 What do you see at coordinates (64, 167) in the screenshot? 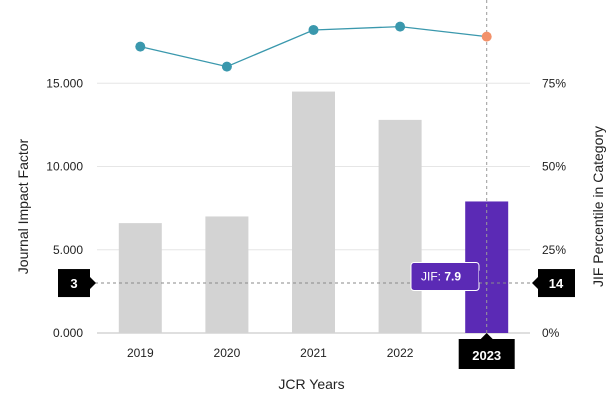
I see `y-tick-label: 10.000` at bounding box center [64, 167].